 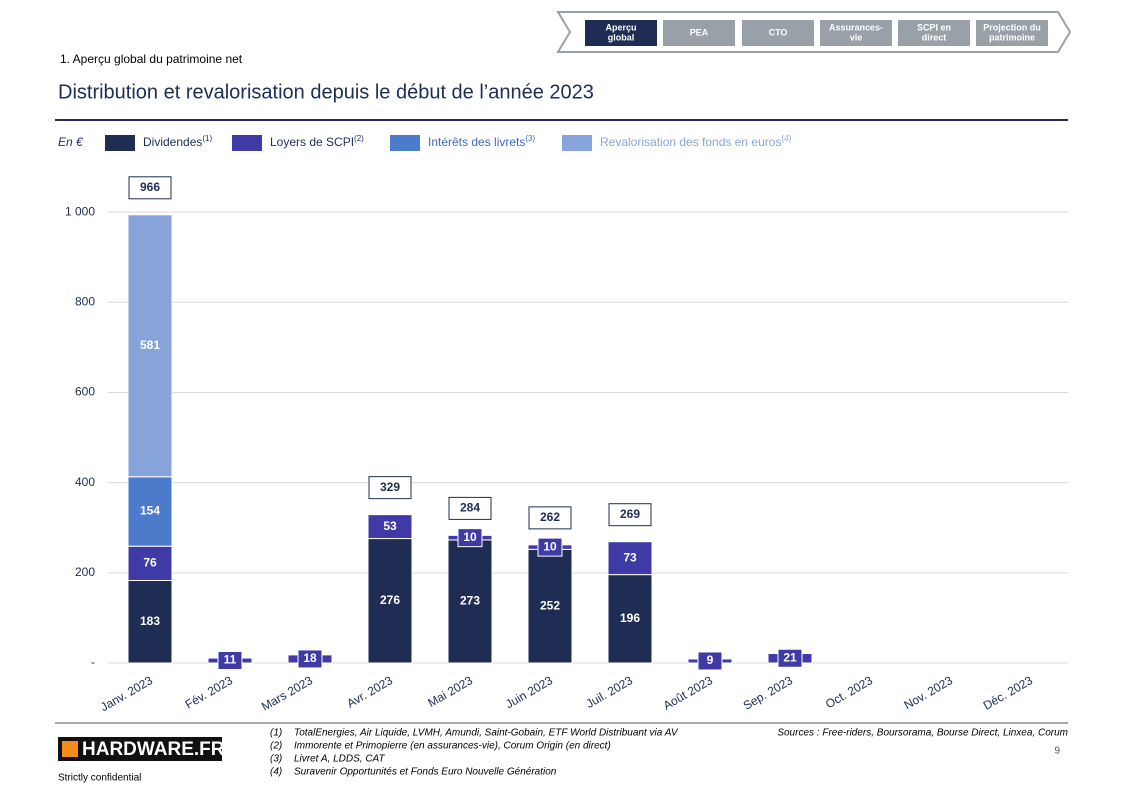 What do you see at coordinates (153, 749) in the screenshot?
I see `logo-text: HARDWARE.FR` at bounding box center [153, 749].